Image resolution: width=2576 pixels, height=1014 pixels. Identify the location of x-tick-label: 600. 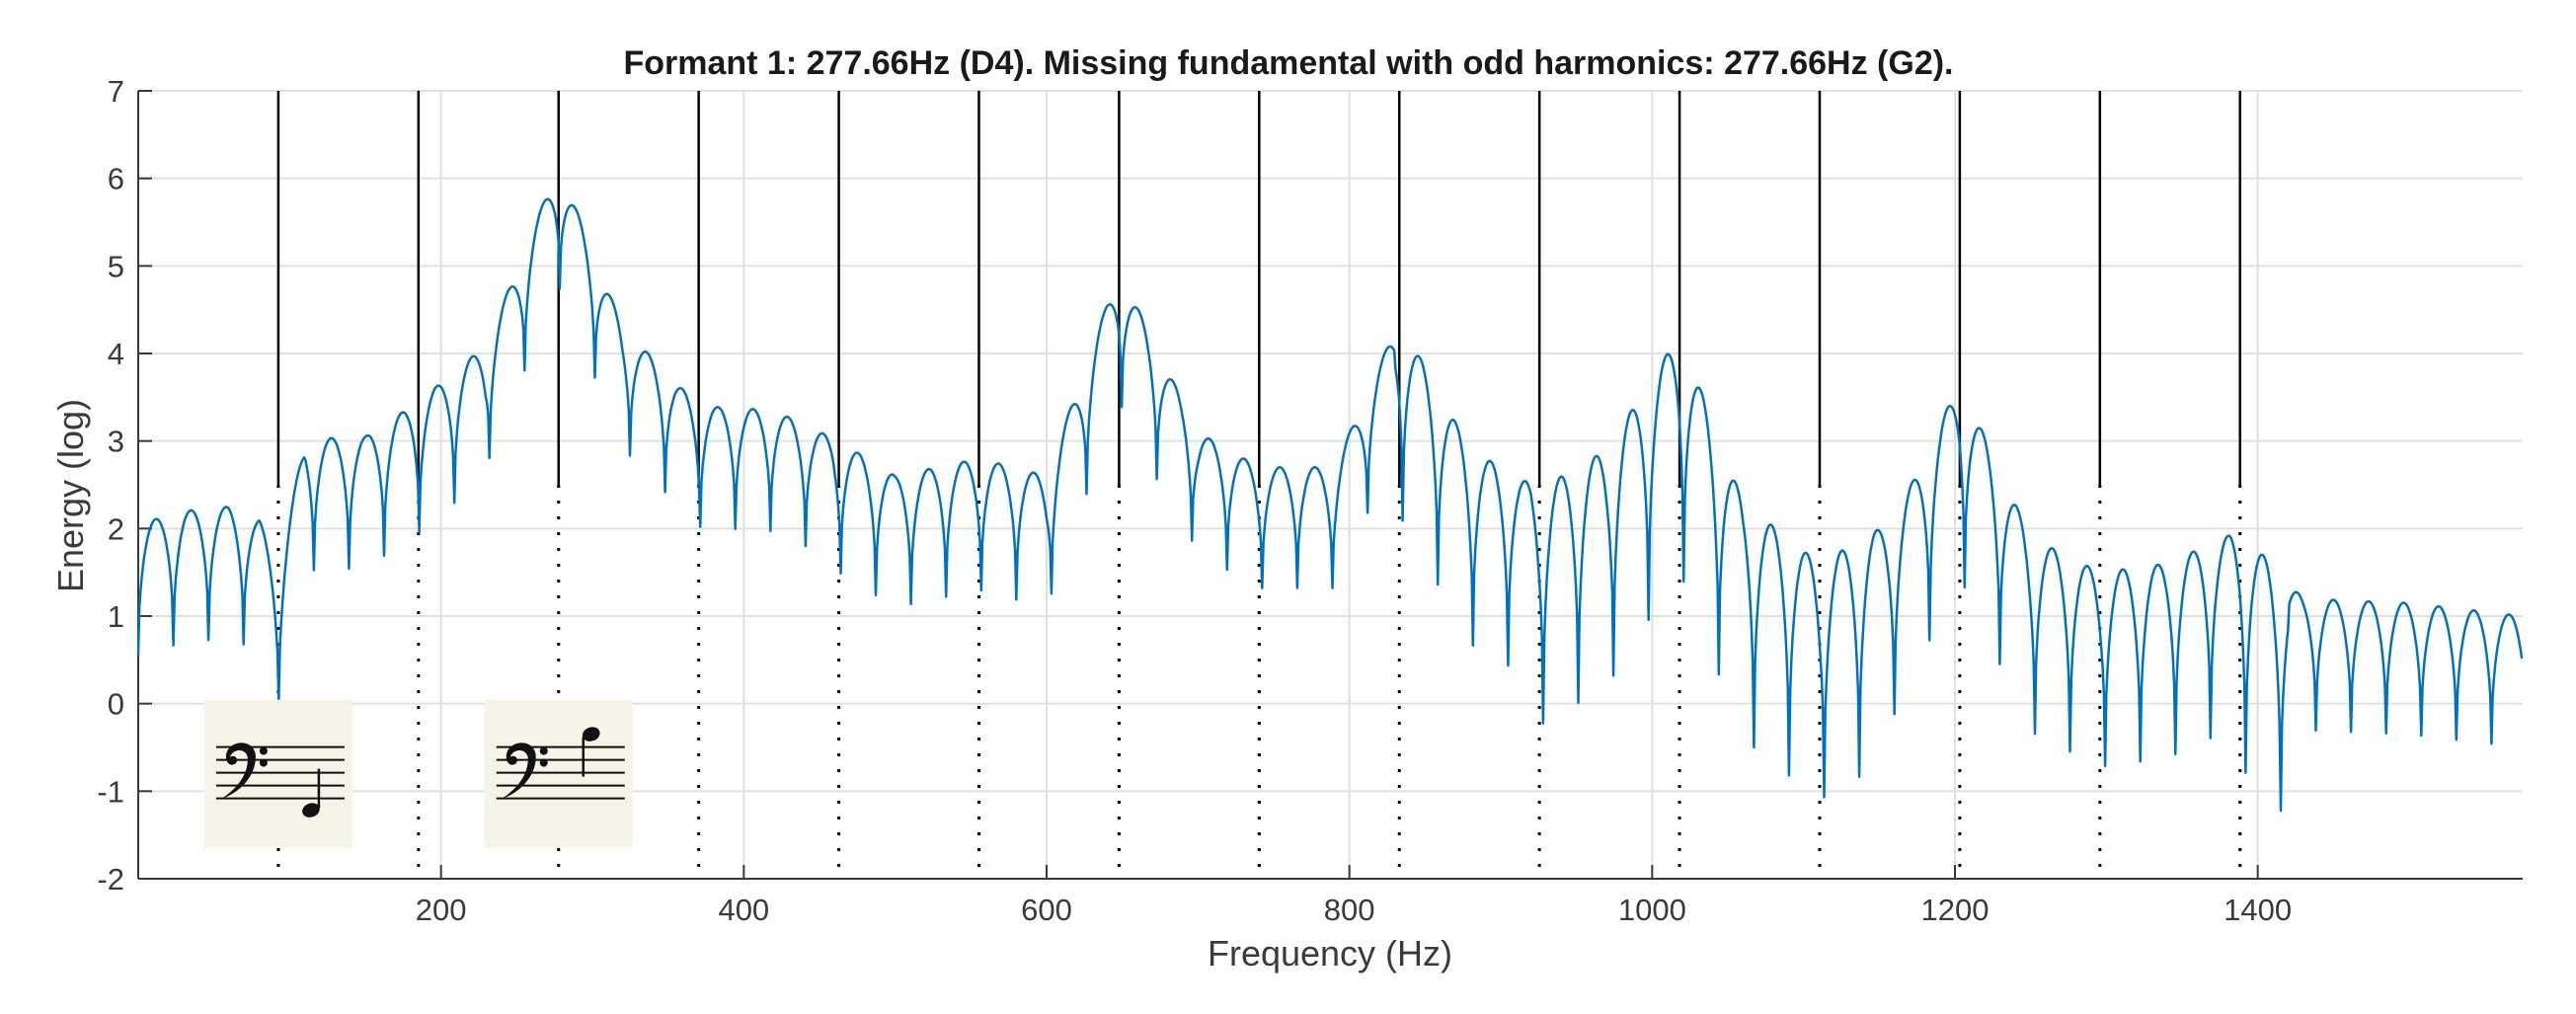
(1046, 910).